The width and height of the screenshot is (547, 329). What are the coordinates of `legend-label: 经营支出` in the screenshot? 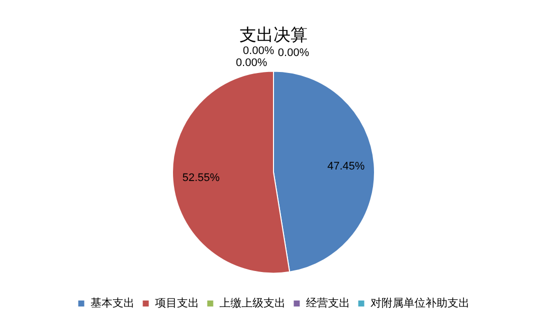 It's located at (328, 303).